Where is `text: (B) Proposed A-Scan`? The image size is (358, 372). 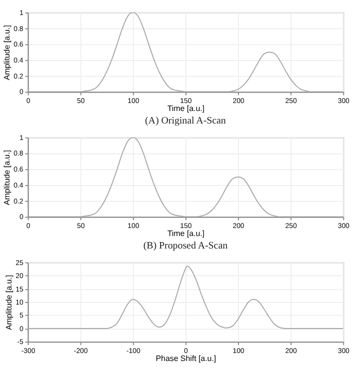 text: (B) Proposed A-Scan is located at coordinates (185, 246).